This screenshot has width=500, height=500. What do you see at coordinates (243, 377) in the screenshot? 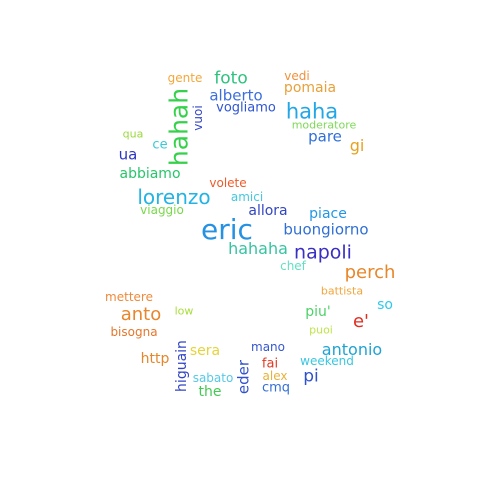
I see `word-eder: eder` at bounding box center [243, 377].